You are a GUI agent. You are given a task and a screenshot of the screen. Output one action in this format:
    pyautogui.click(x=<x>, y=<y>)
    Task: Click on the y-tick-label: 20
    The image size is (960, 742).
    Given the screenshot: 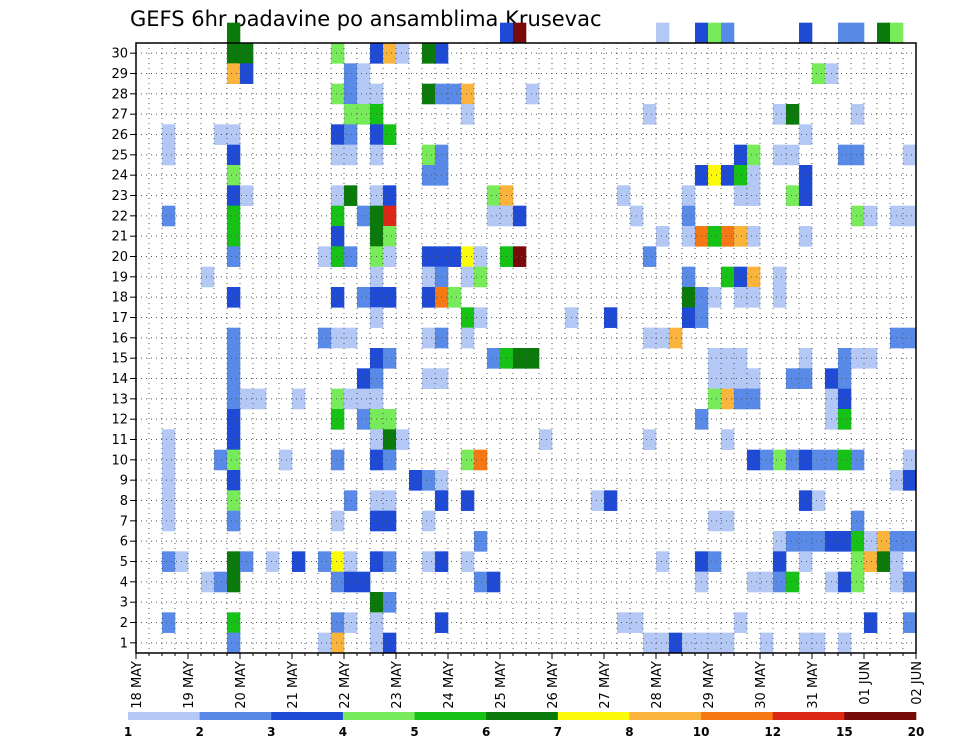 What is the action you would take?
    pyautogui.click(x=119, y=257)
    